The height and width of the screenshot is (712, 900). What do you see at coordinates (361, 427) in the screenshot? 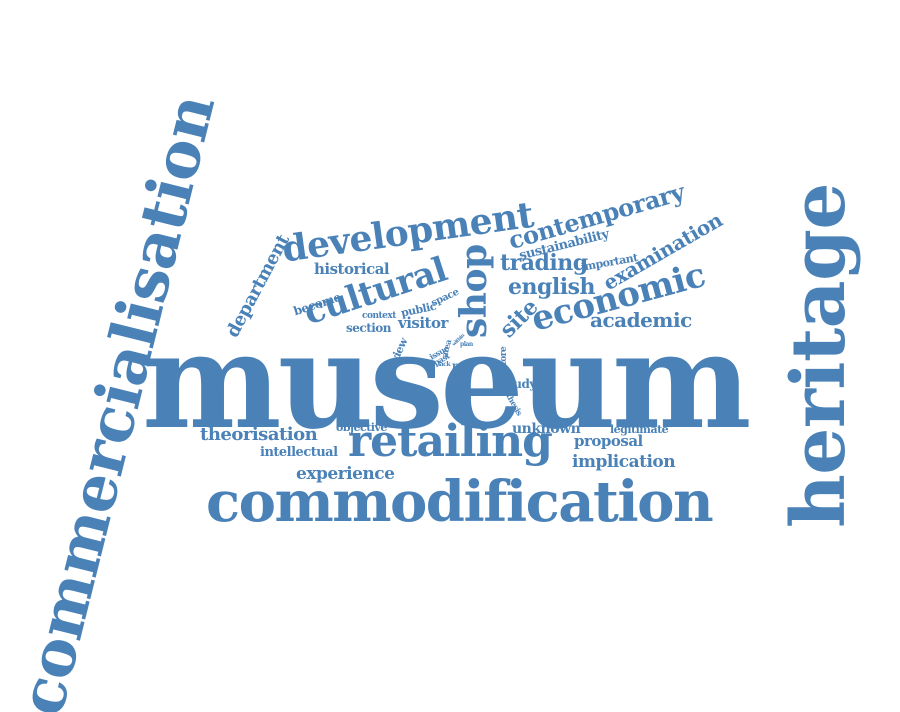
I see `word-objective: objective` at bounding box center [361, 427].